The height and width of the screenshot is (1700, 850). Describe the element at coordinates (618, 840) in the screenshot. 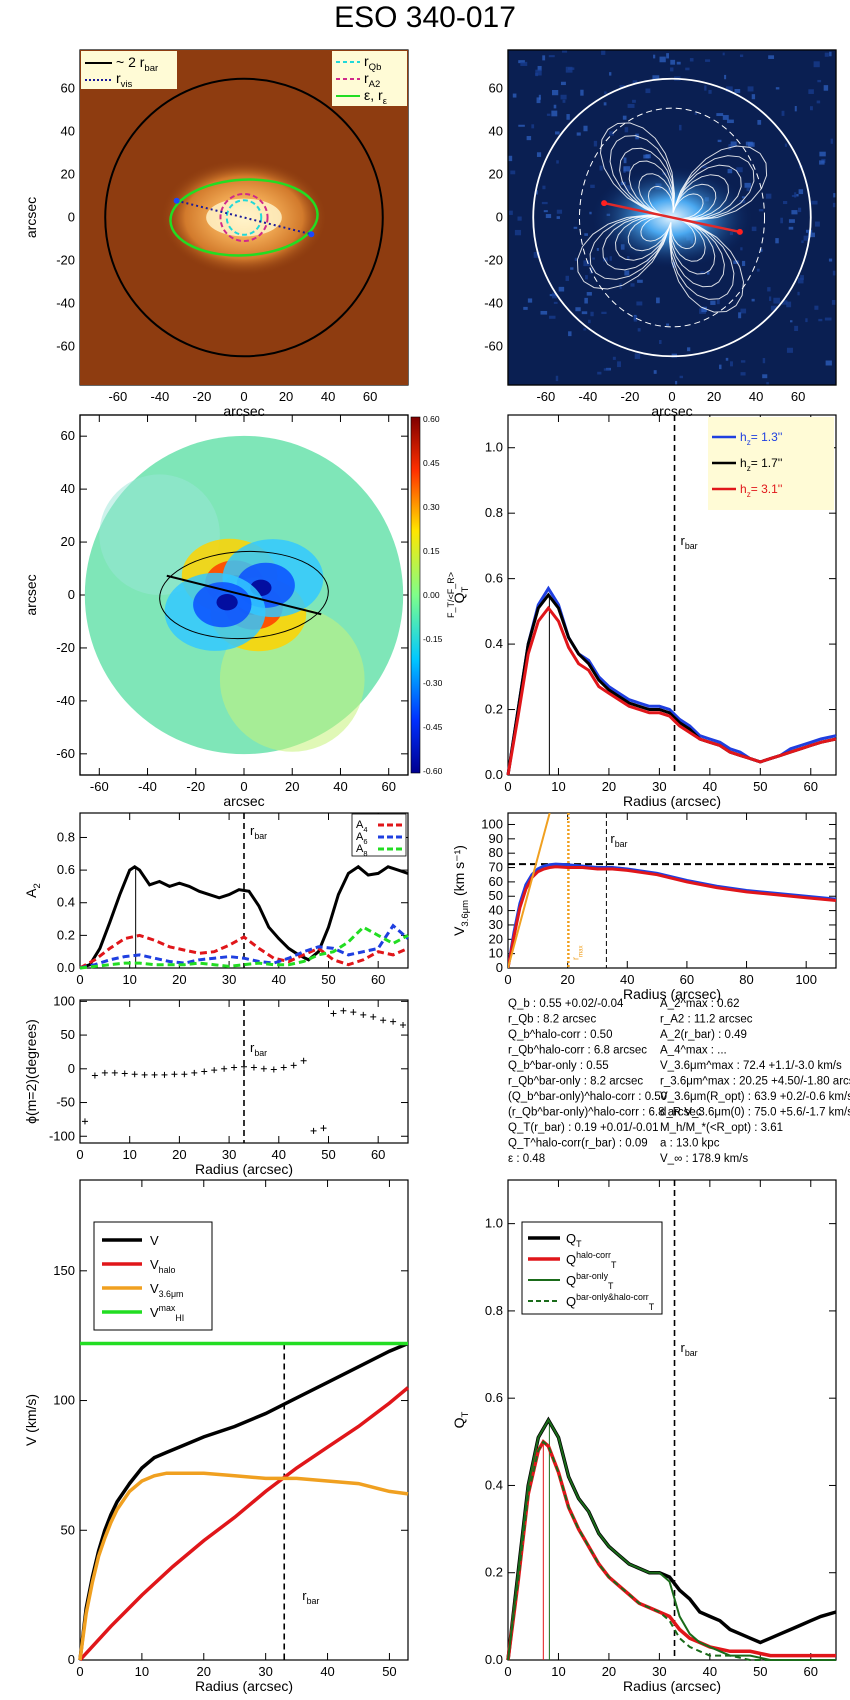

I see `rbar-label: rbar` at that location.